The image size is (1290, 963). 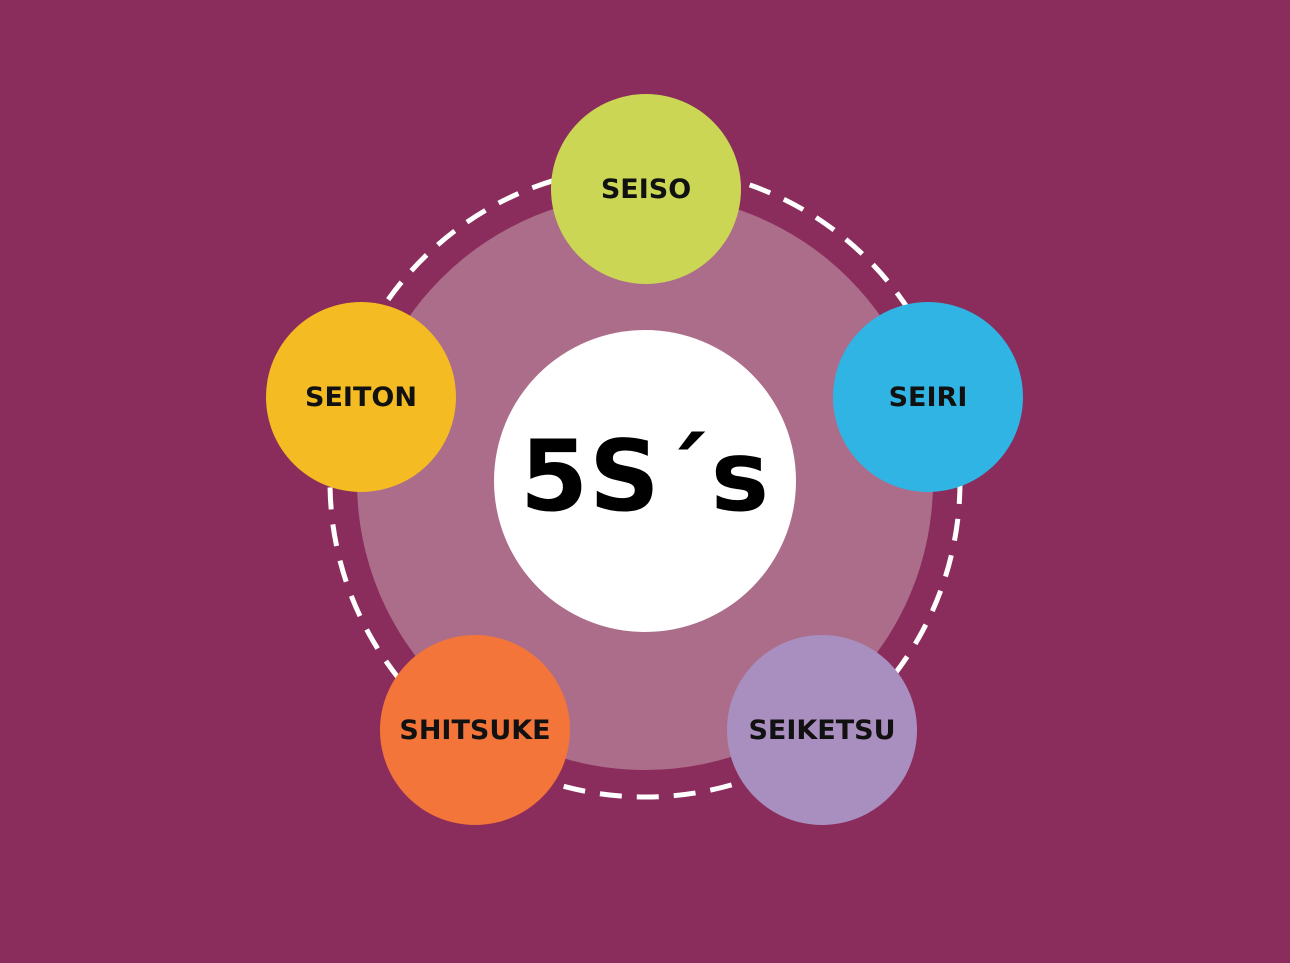 What do you see at coordinates (645, 477) in the screenshot?
I see `center-label: 5S´s` at bounding box center [645, 477].